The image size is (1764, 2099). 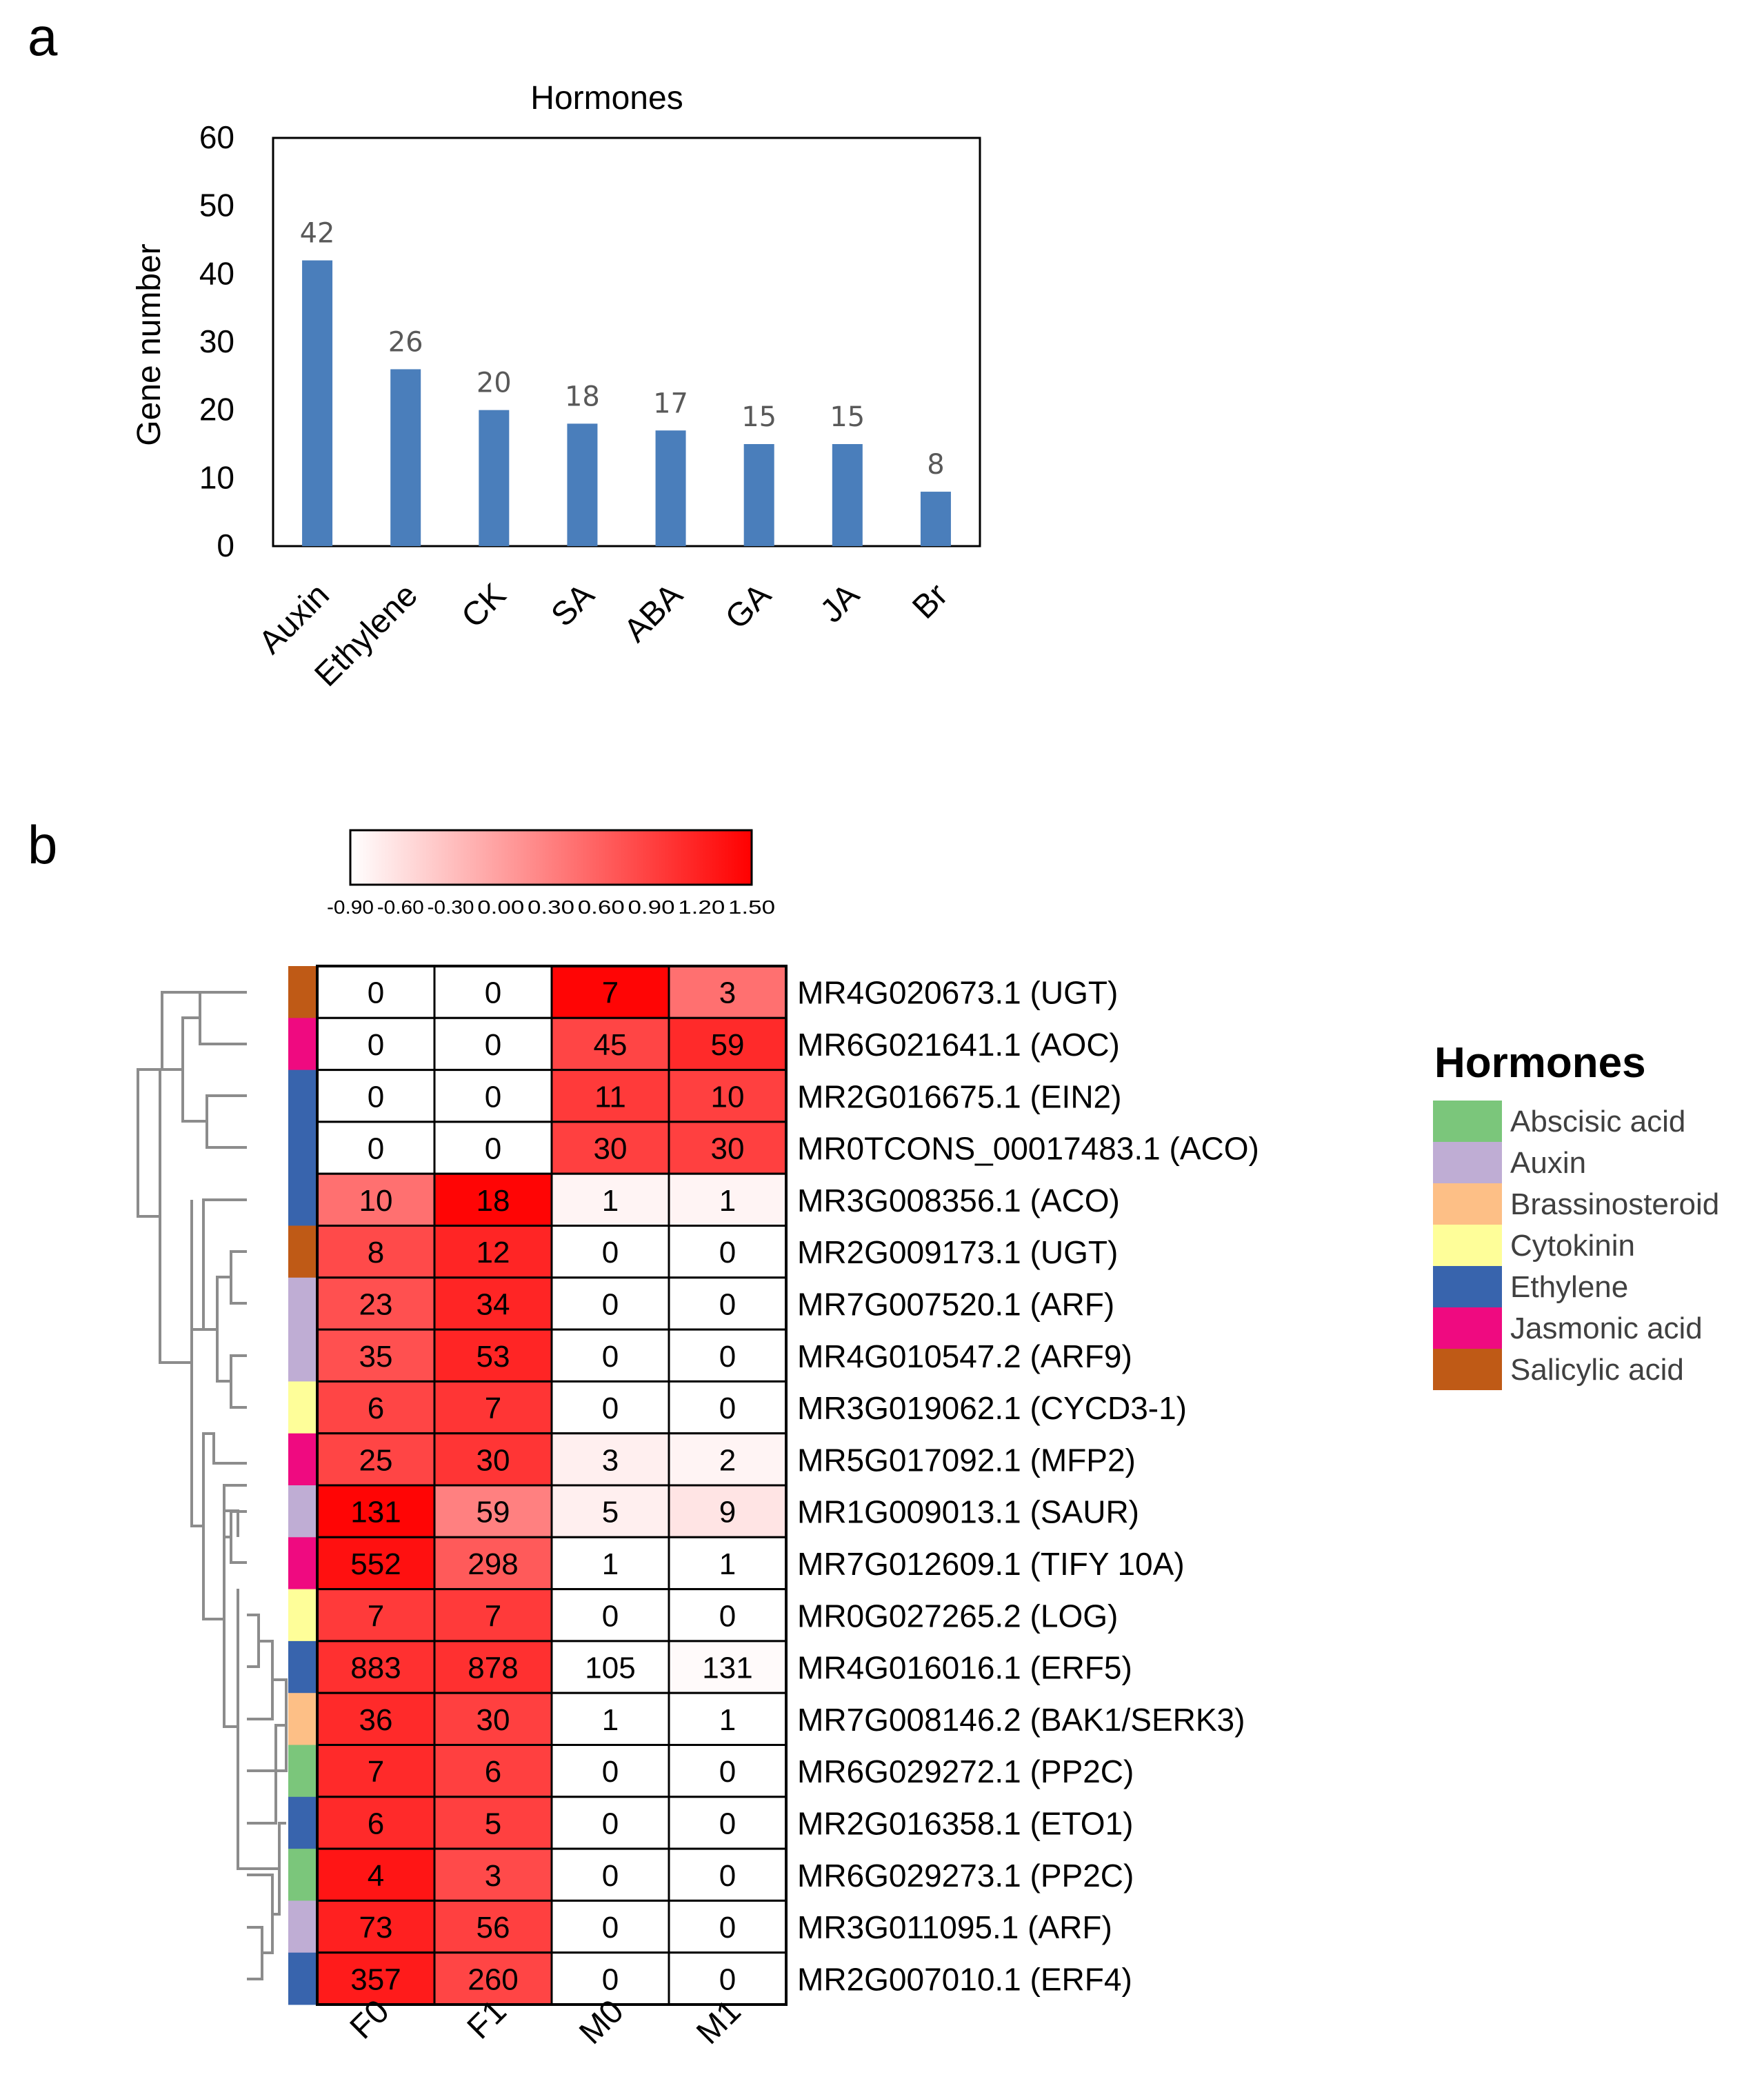 I want to click on heatmap-cell-value: 59, so click(x=728, y=1045).